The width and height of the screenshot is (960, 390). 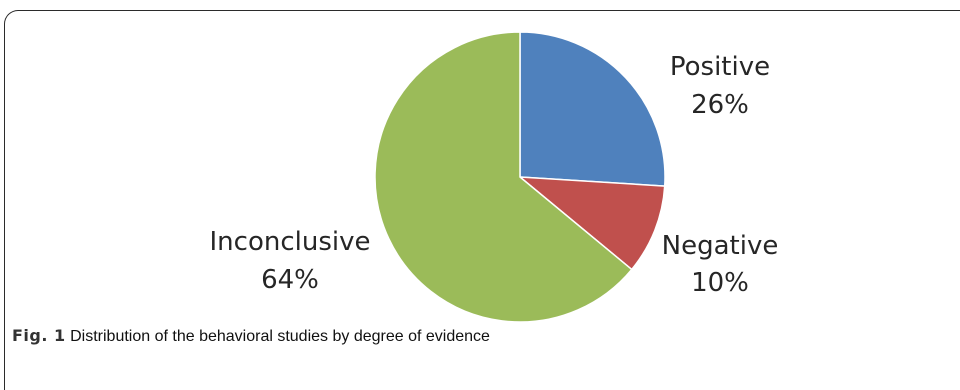 What do you see at coordinates (290, 242) in the screenshot?
I see `slice-label-inconclusive: Inconclusive` at bounding box center [290, 242].